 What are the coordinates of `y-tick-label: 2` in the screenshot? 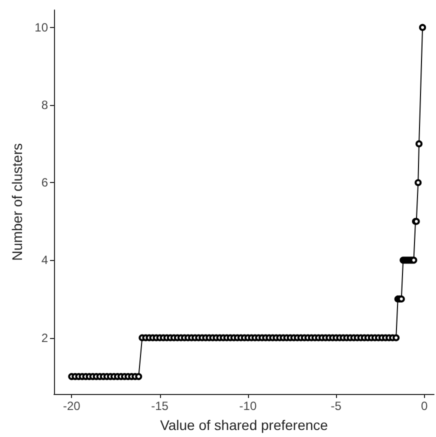 It's located at (44, 337).